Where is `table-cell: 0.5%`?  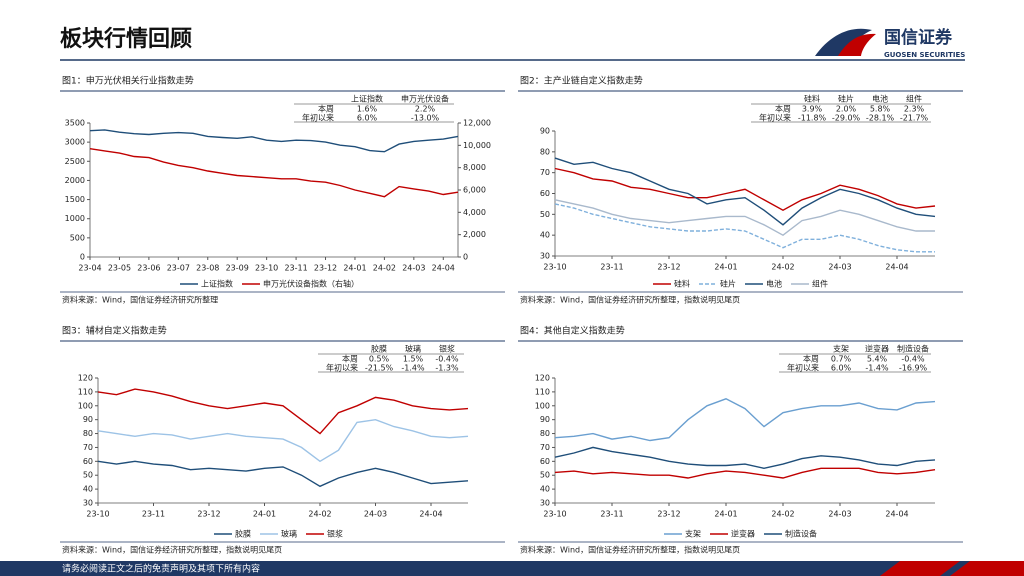
table-cell: 0.5% is located at coordinates (379, 359).